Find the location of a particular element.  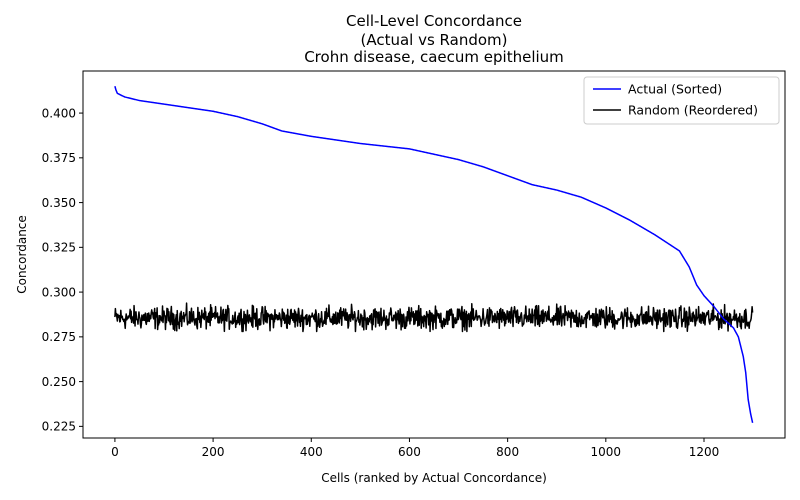

x-tick-label: 400 is located at coordinates (311, 452).